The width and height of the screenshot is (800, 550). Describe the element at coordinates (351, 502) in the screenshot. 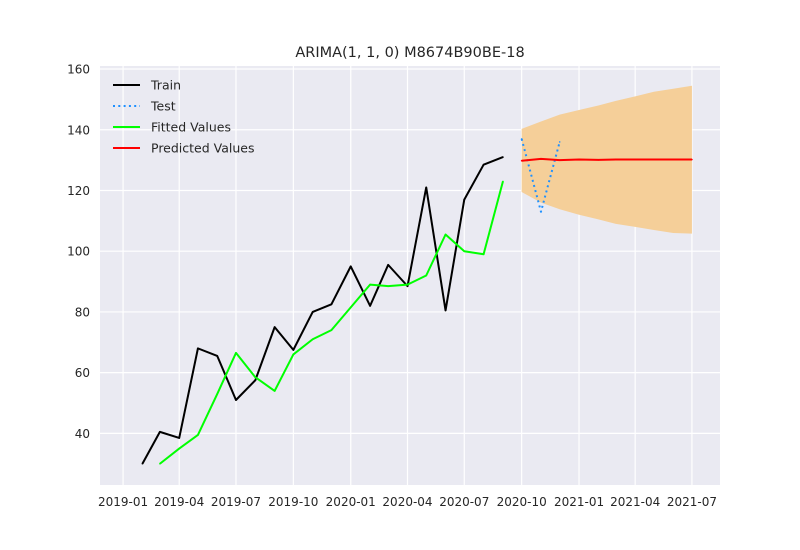

I see `x-tick-label: 2020-01` at that location.